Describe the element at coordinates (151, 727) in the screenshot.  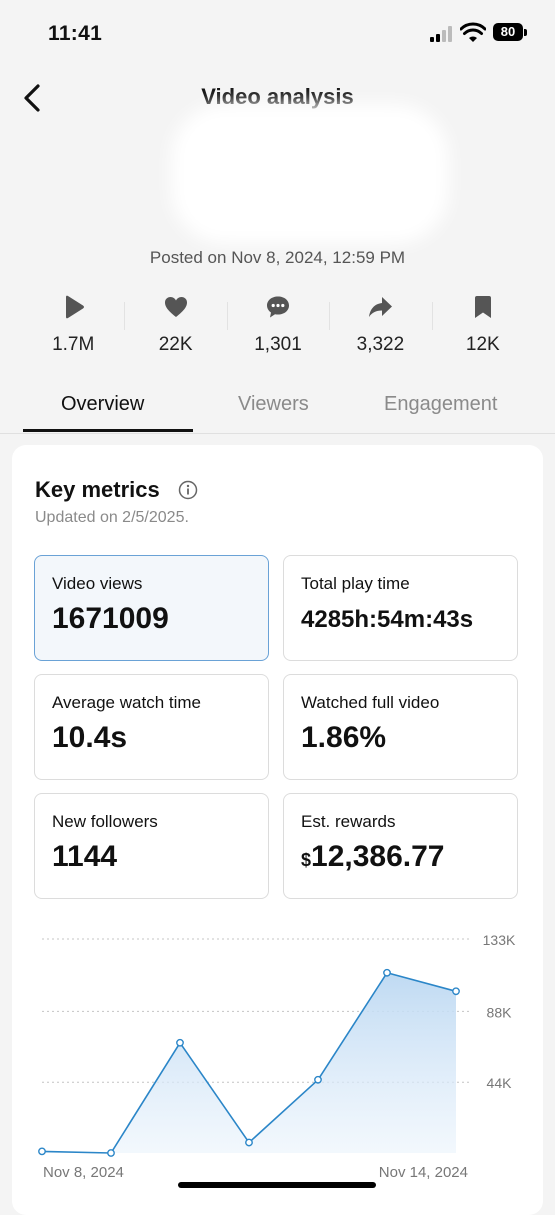
I see `metric-average-watch-time: Average watch time 10.4s` at that location.